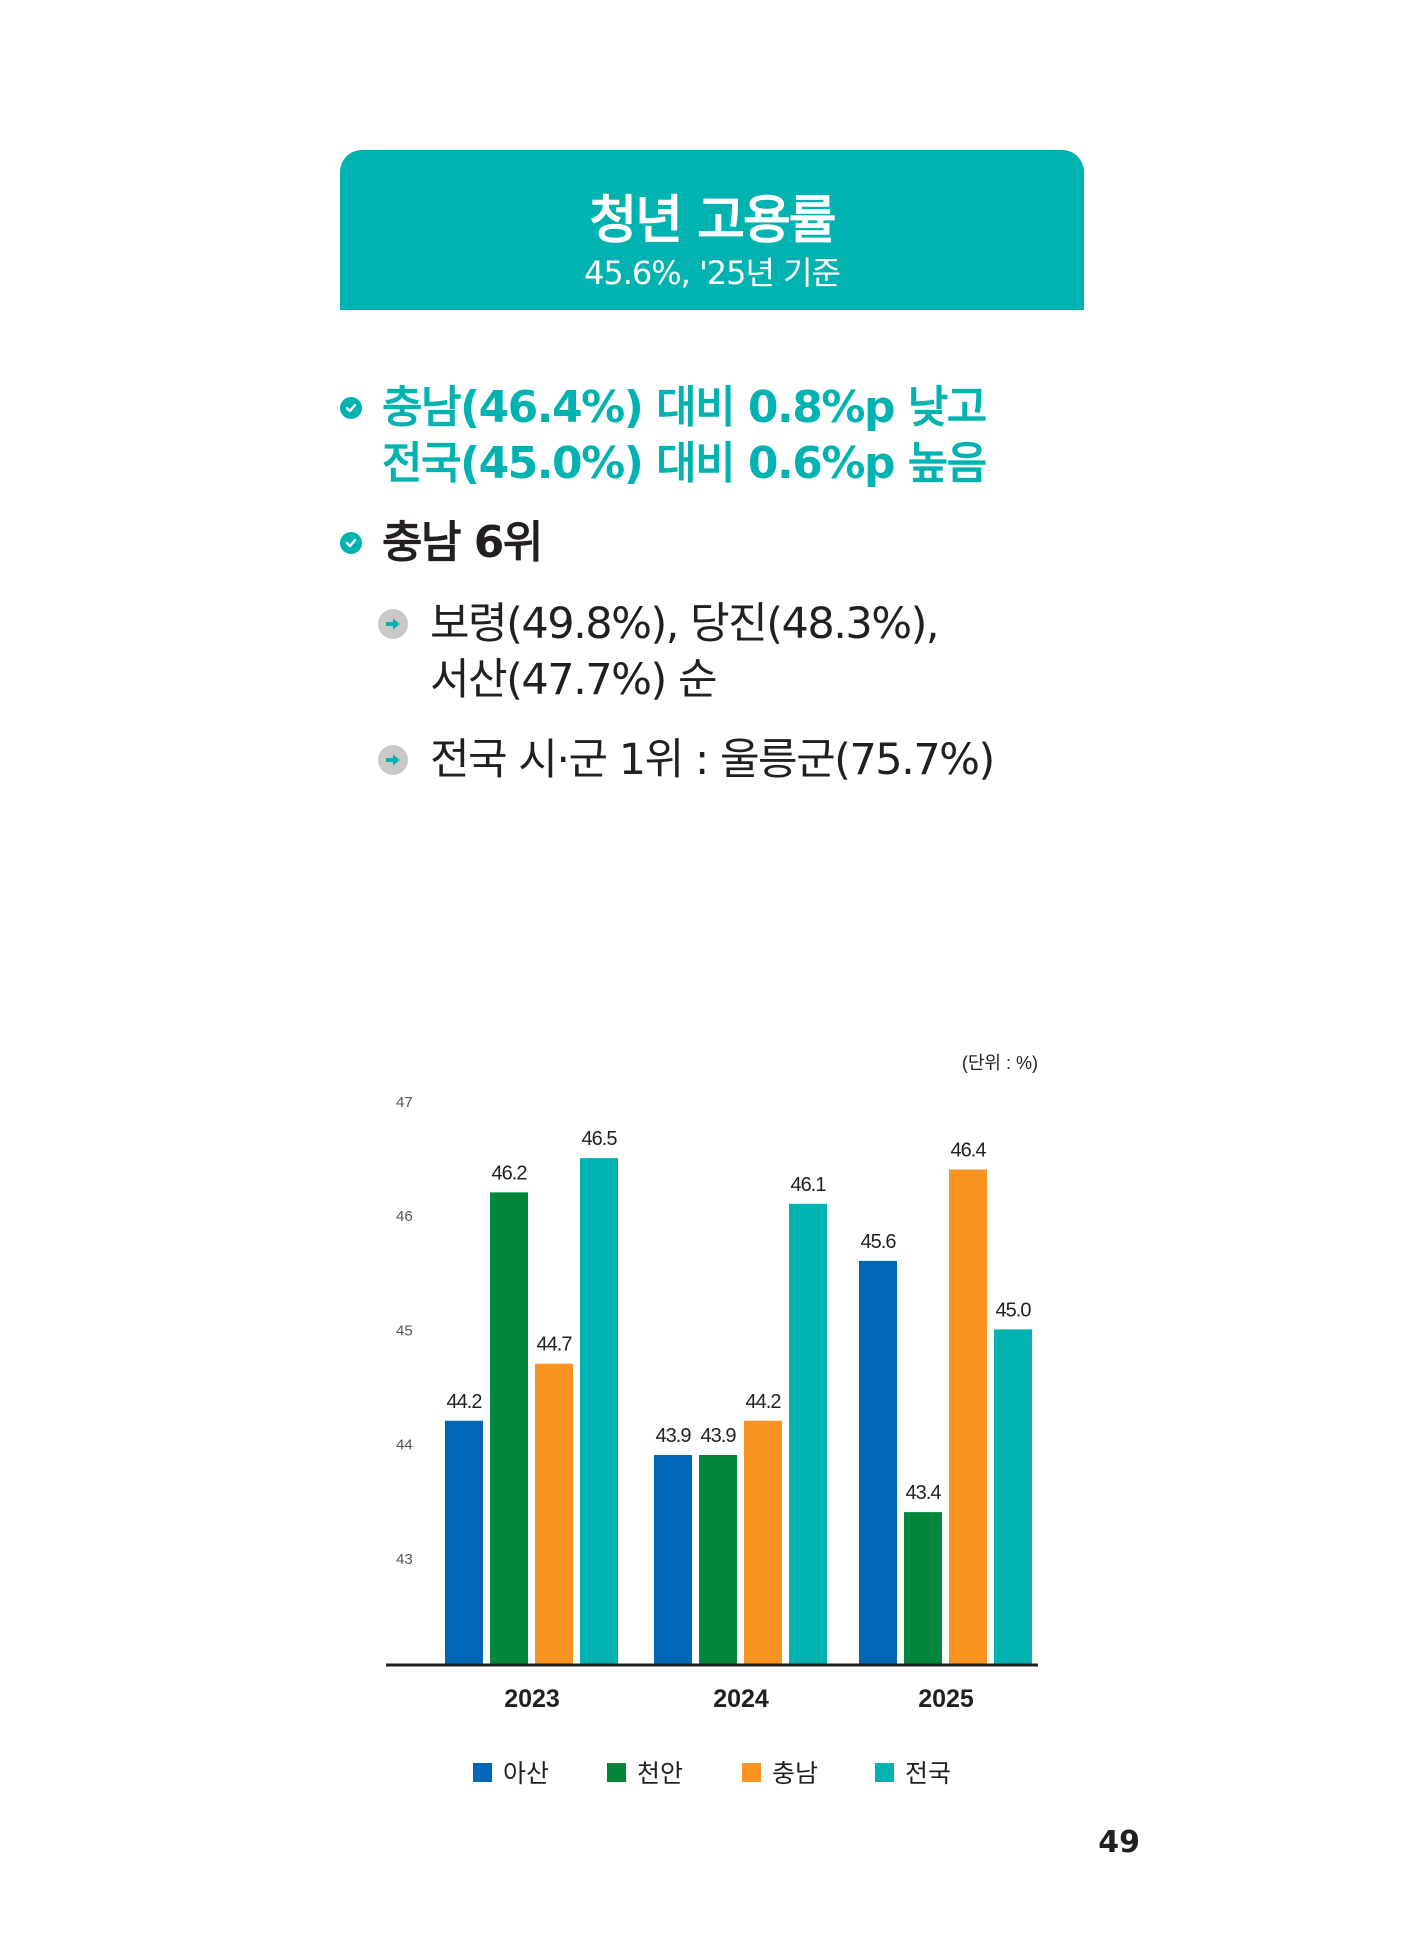 The image size is (1417, 1950). Describe the element at coordinates (808, 1433) in the screenshot. I see `bar-전국-2024` at that location.